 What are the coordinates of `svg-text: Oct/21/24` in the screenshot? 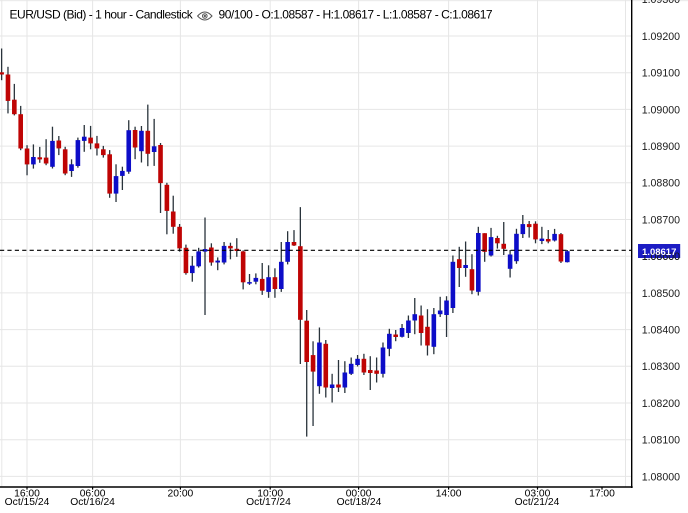 It's located at (537, 502).